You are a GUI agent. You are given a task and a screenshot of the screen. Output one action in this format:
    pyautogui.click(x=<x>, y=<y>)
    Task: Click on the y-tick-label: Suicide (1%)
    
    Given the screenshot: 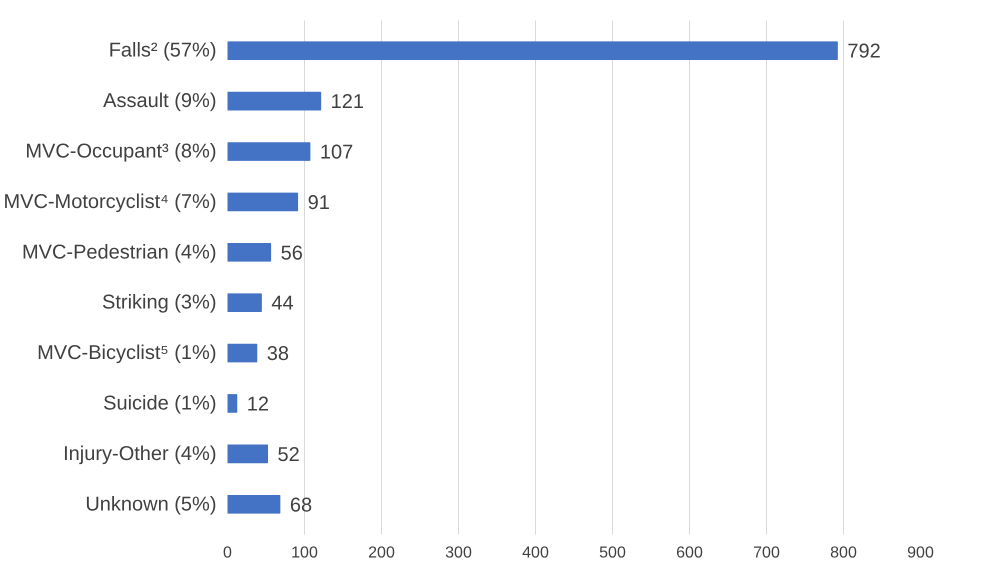 What is the action you would take?
    pyautogui.click(x=160, y=403)
    